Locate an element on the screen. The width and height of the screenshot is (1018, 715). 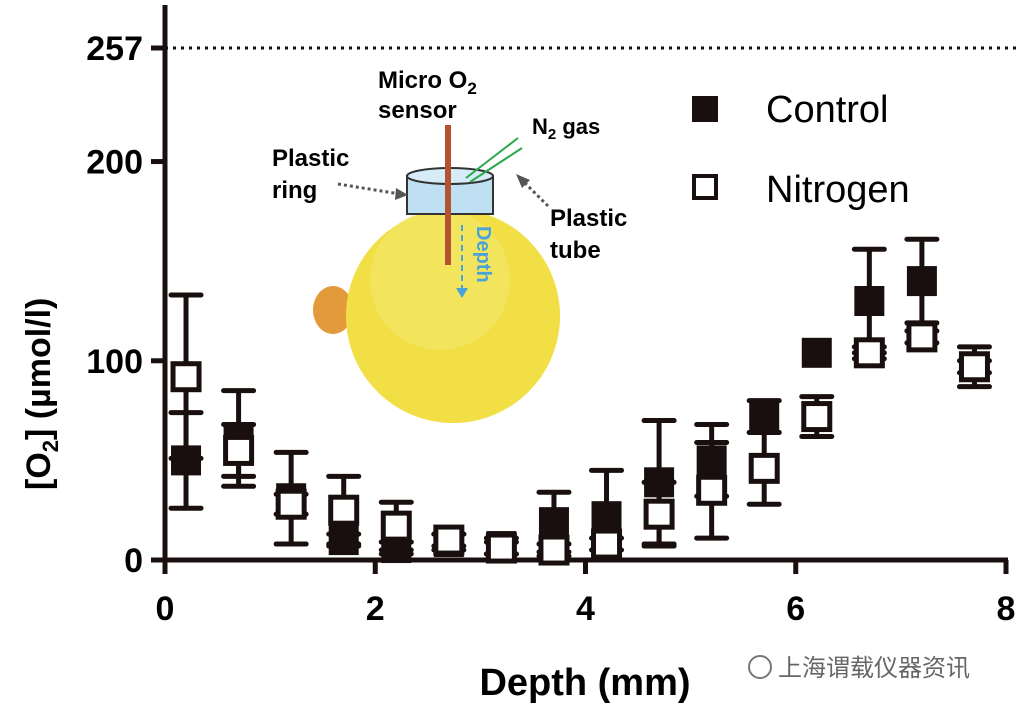
y-tick-label: 257 is located at coordinates (114, 49).